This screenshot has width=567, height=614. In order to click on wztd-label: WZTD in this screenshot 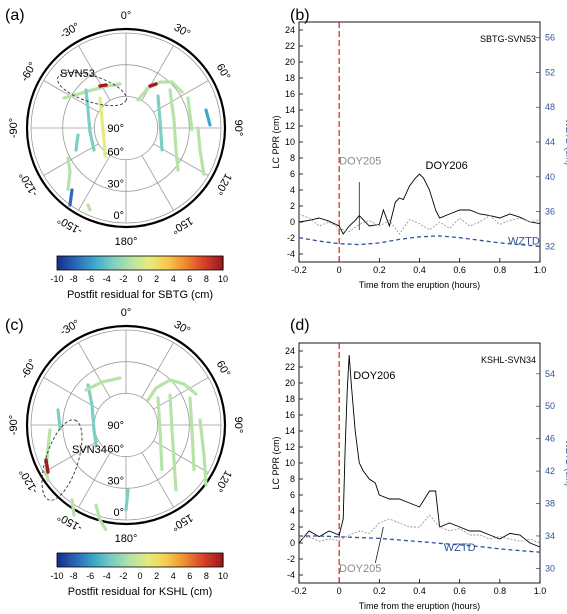, I will do `click(460, 548)`.